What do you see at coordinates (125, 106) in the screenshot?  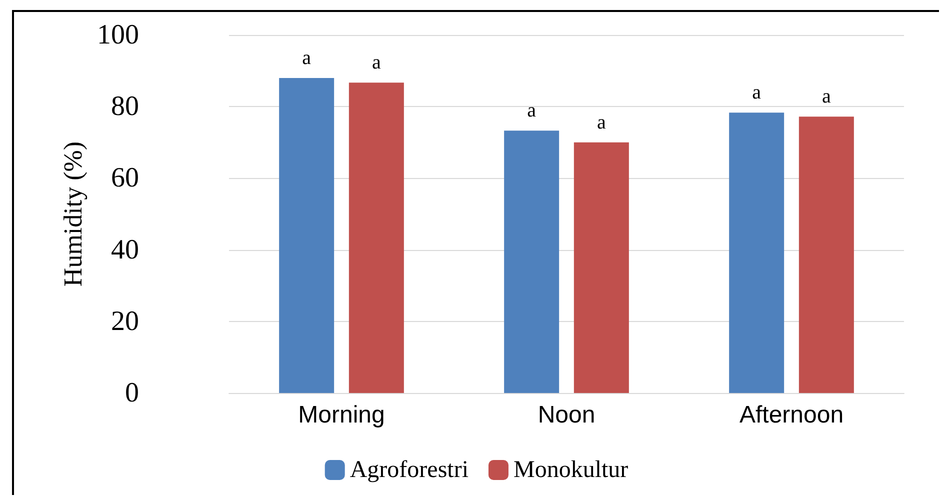 I see `y-tick-label: 80` at bounding box center [125, 106].